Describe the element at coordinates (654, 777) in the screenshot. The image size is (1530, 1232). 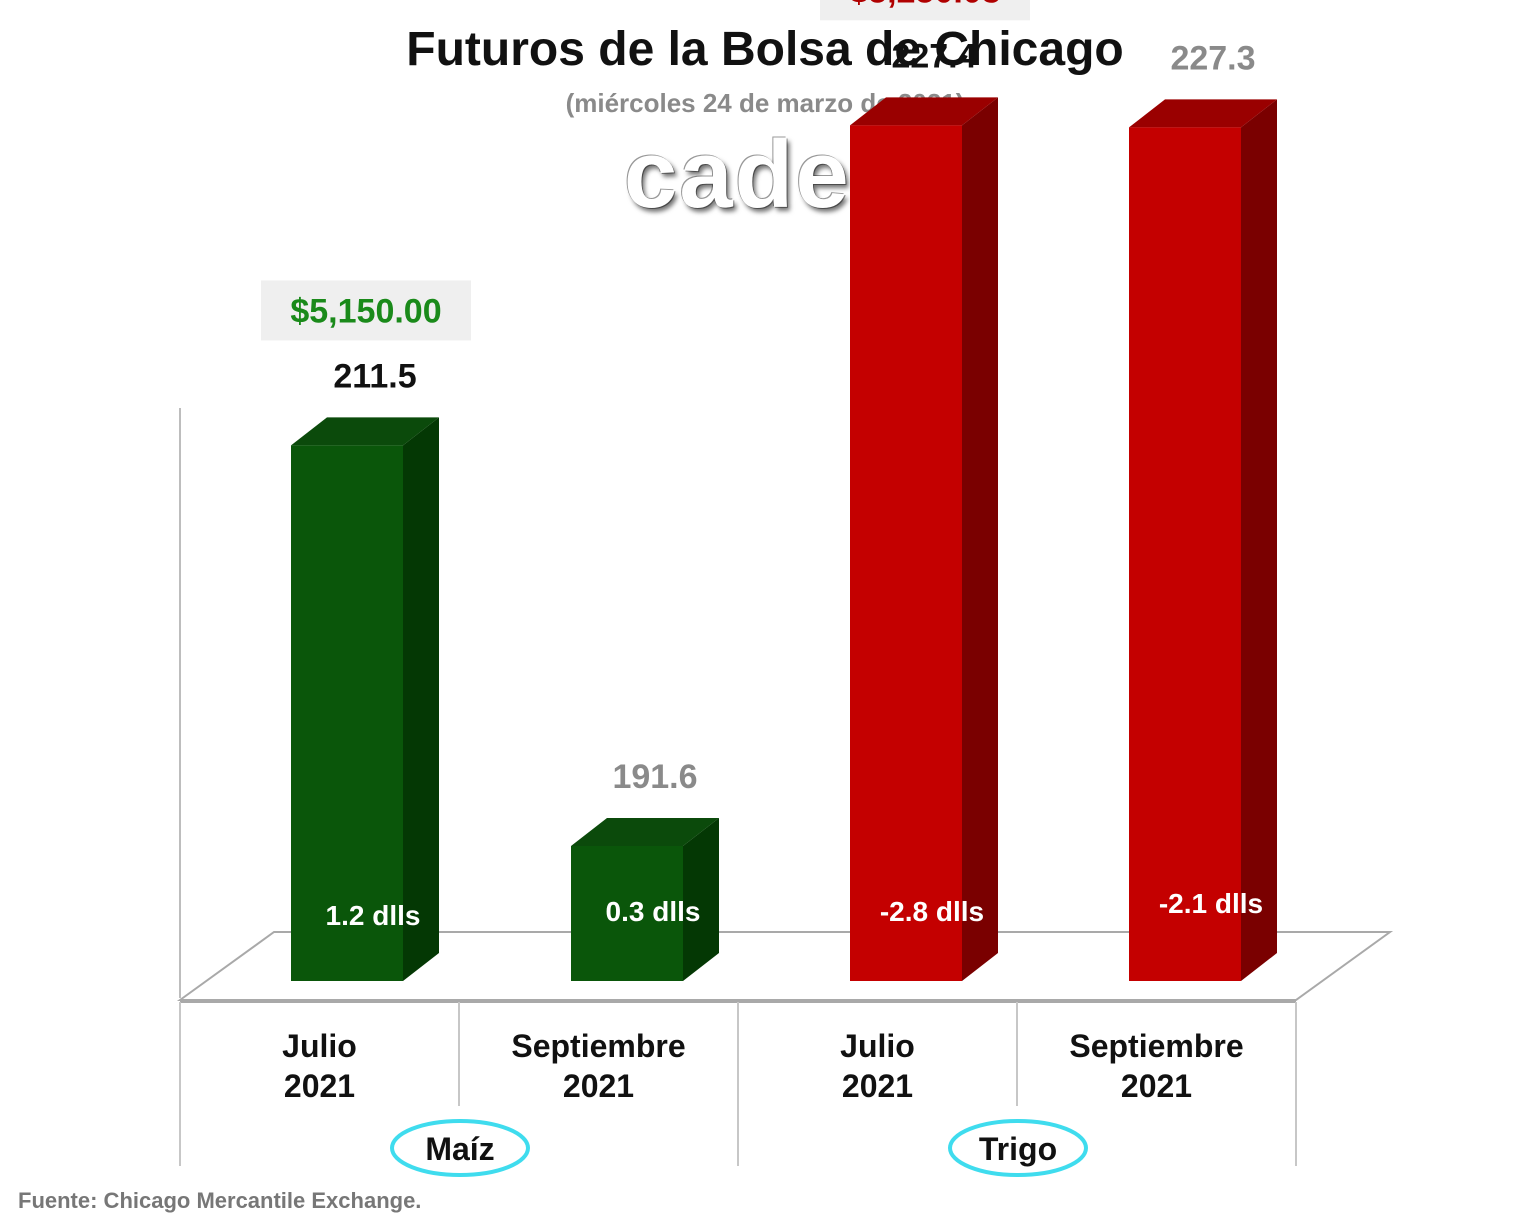
I see `bar-value-label: 191.6` at that location.